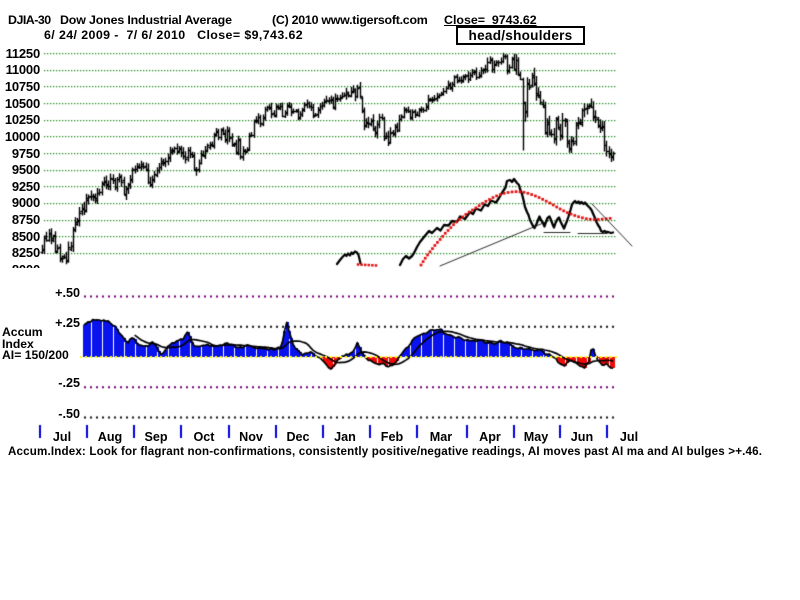 This screenshot has width=800, height=600. I want to click on head-shoulders-annotation-box: head/shoulders, so click(520, 35).